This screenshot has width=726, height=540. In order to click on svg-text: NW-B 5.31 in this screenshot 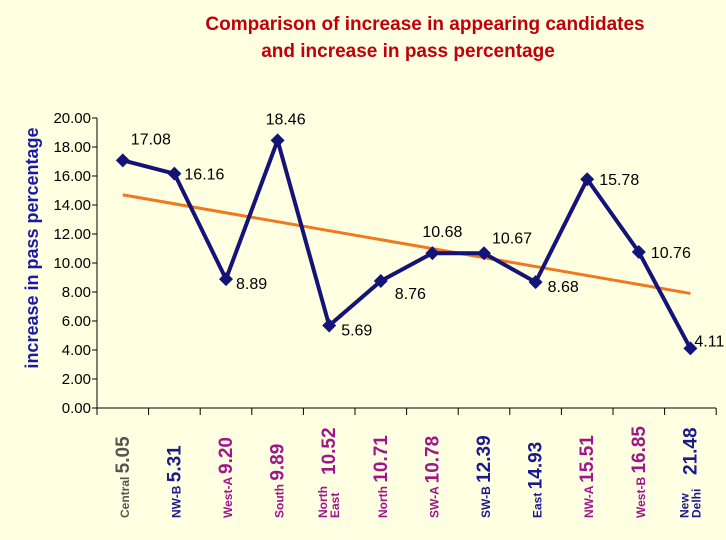, I will do `click(174, 481)`.